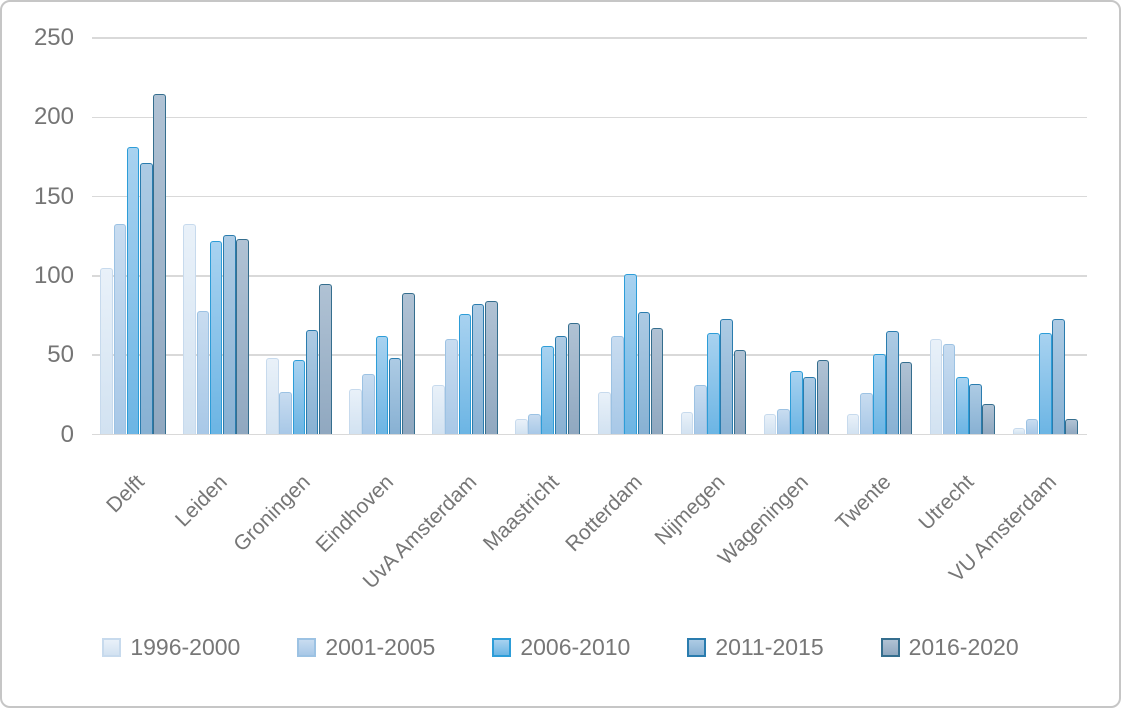 The width and height of the screenshot is (1121, 708). I want to click on bar-vu-amsterdam-1996-2000, so click(1019, 431).